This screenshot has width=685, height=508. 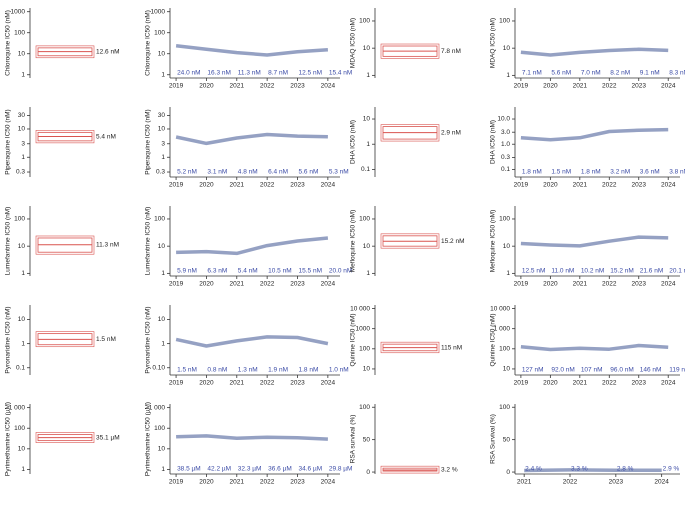 What do you see at coordinates (8, 339) in the screenshot?
I see `y-axis-label: Pyronaridine IC50 (nM)` at bounding box center [8, 339].